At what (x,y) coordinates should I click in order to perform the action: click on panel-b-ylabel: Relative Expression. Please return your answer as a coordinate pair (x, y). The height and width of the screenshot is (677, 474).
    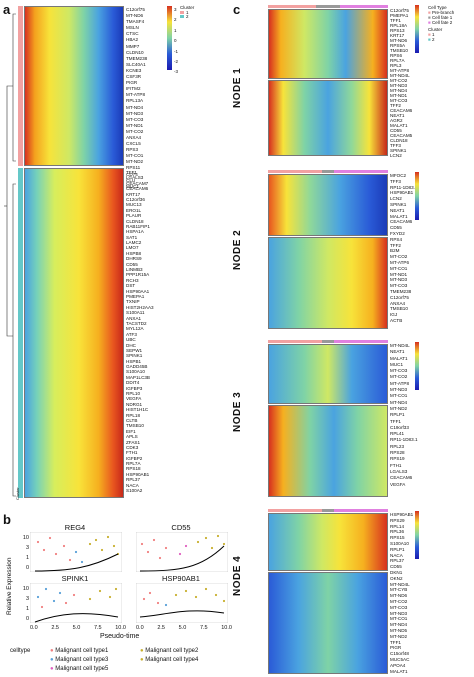
    Looking at the image, I should click on (9, 586).